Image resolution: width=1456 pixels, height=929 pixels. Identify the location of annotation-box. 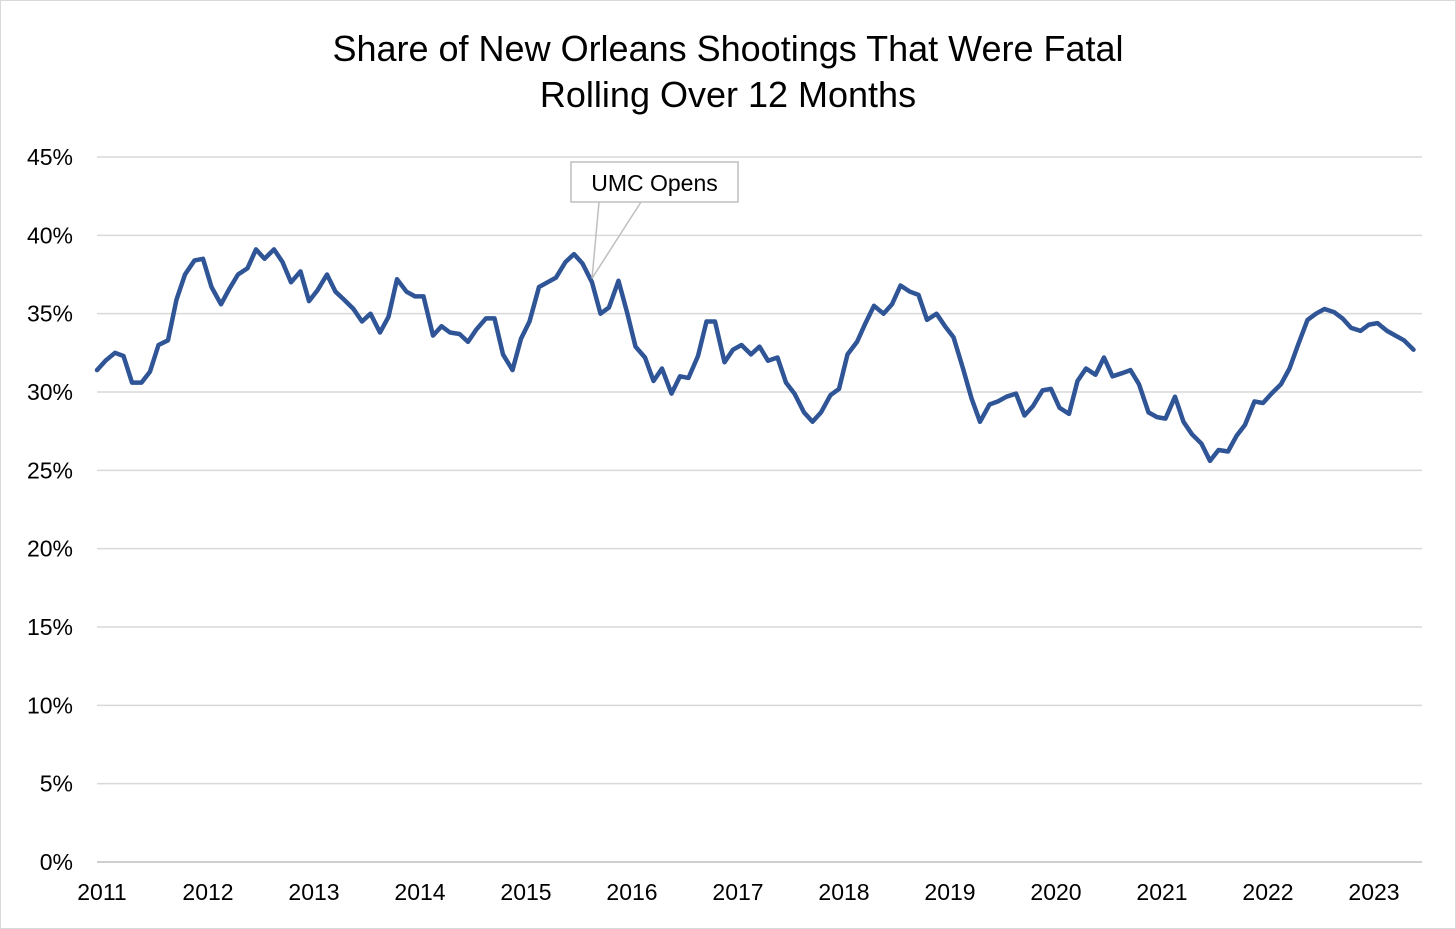
(654, 182).